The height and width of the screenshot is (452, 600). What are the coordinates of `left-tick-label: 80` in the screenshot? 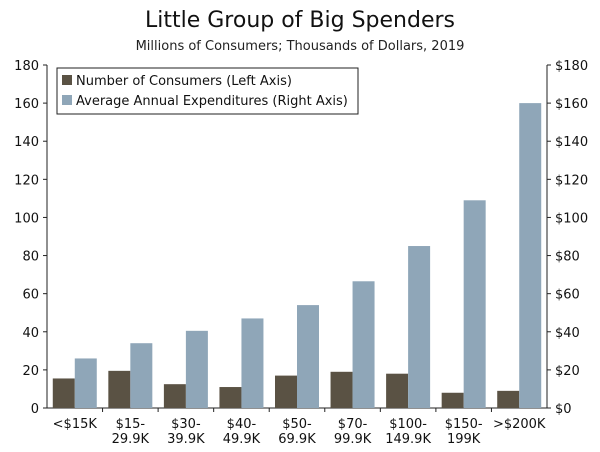 It's located at (30, 257).